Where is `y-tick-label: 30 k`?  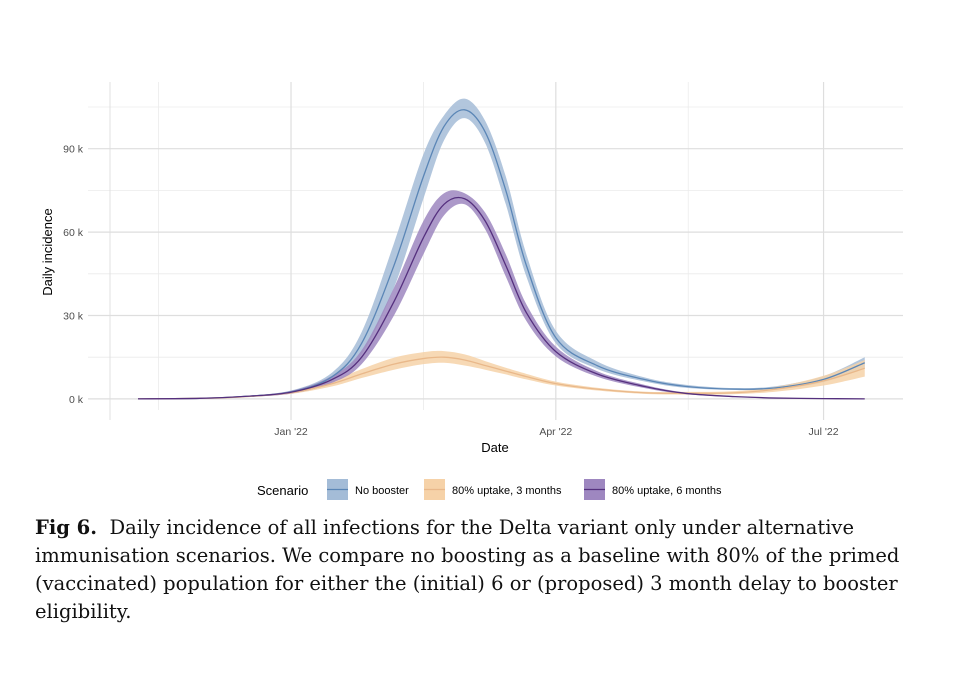
y-tick-label: 30 k is located at coordinates (73, 316).